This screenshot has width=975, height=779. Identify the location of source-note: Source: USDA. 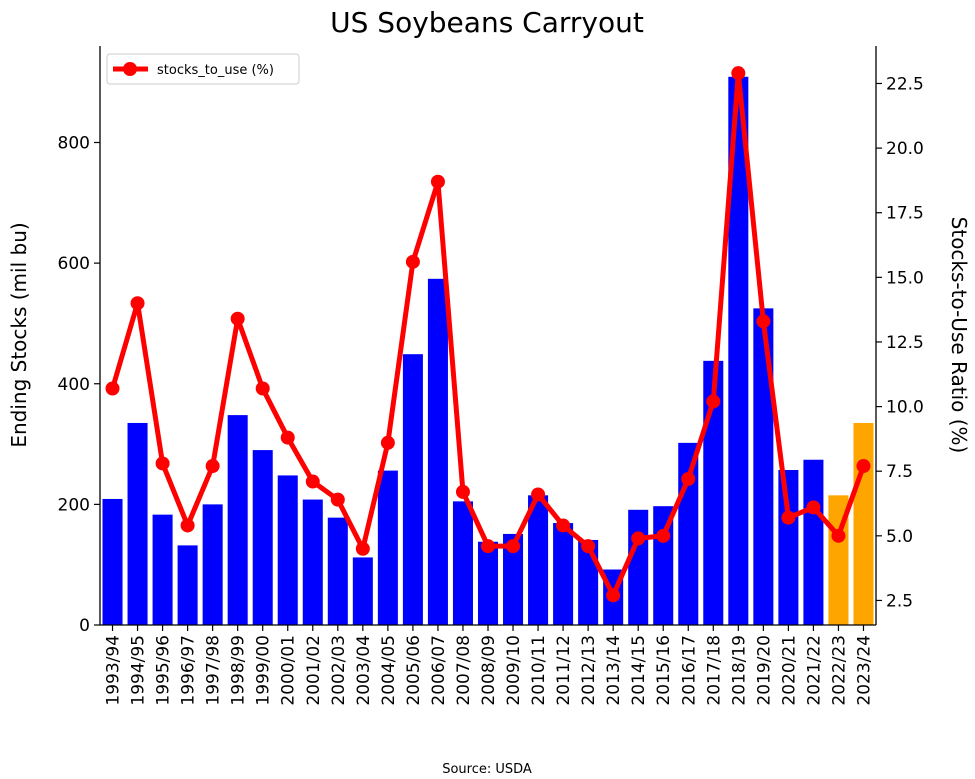
(487, 769).